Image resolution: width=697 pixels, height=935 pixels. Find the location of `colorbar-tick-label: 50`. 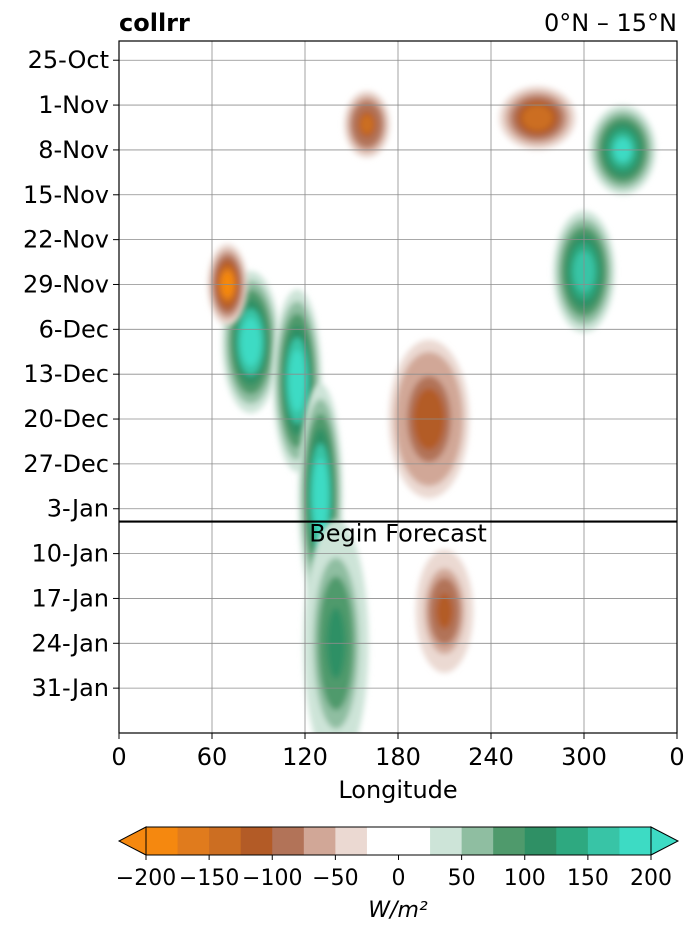

colorbar-tick-label: 50 is located at coordinates (462, 878).